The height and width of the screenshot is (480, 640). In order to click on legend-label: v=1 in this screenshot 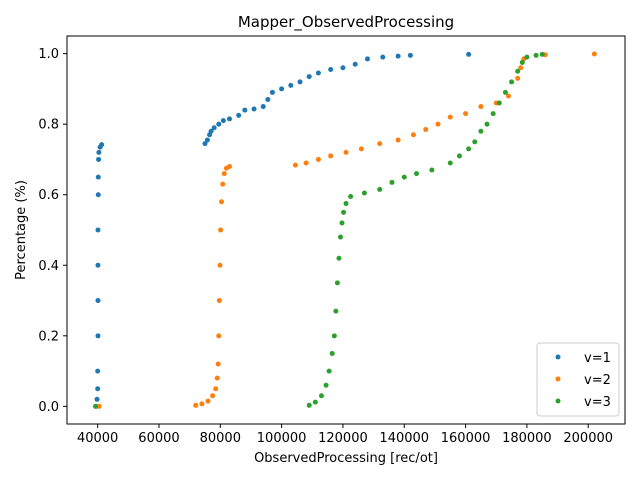, I will do `click(597, 358)`.